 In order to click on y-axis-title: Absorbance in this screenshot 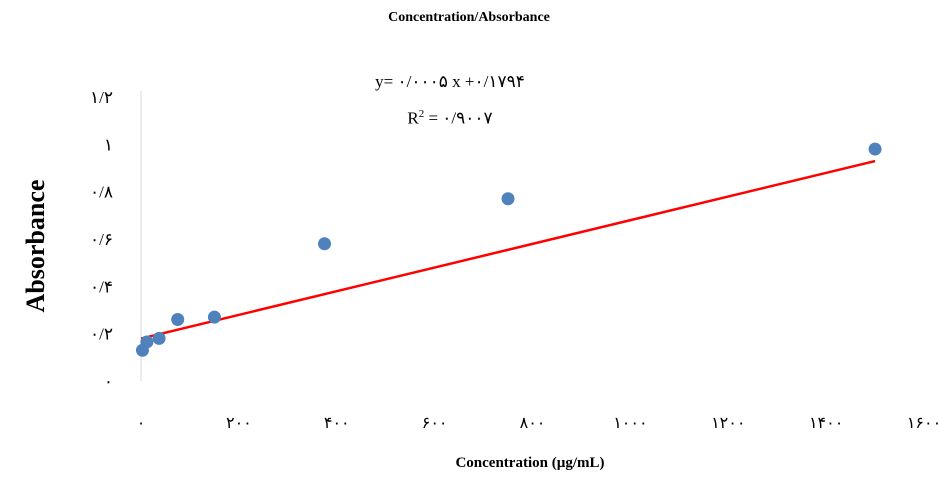, I will do `click(35, 246)`.